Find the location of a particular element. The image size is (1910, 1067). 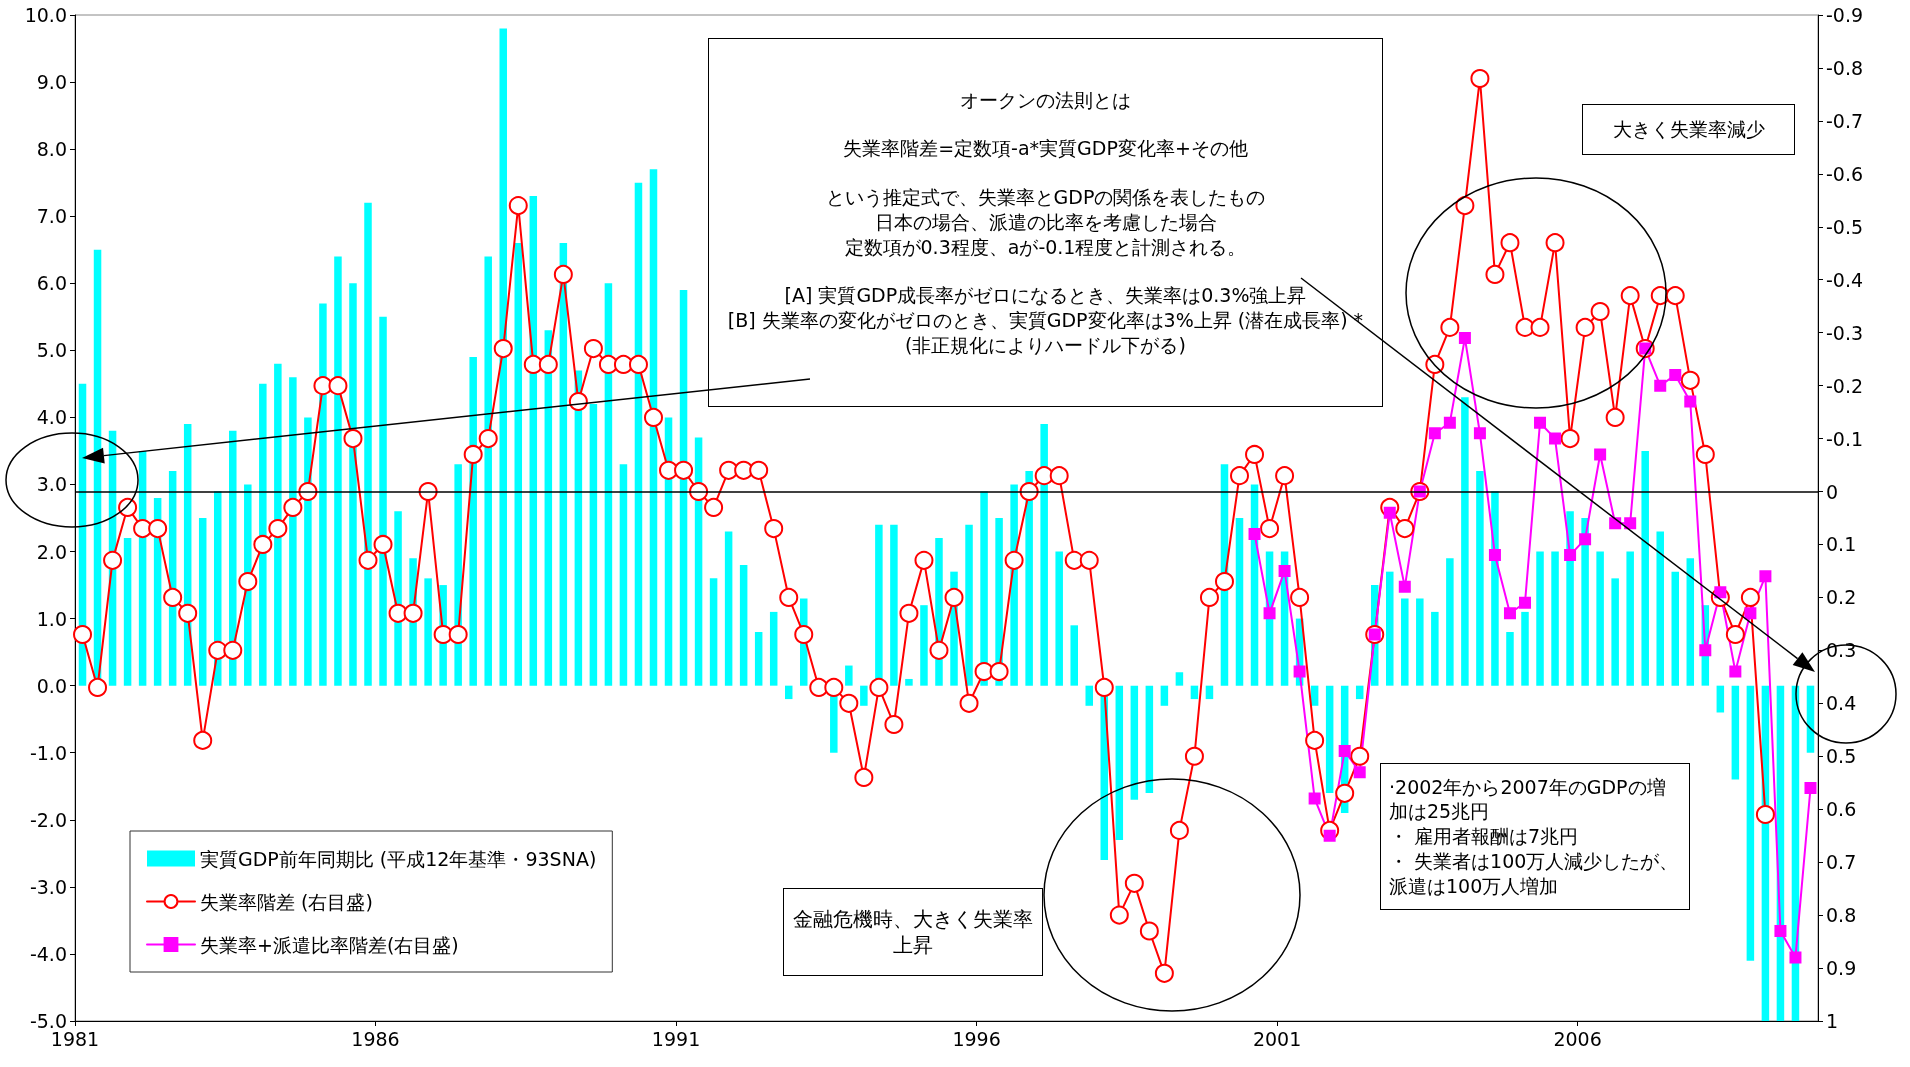

annotation: ·2002年から2007年のGDPの増加は25兆円 is located at coordinates (1528, 799).